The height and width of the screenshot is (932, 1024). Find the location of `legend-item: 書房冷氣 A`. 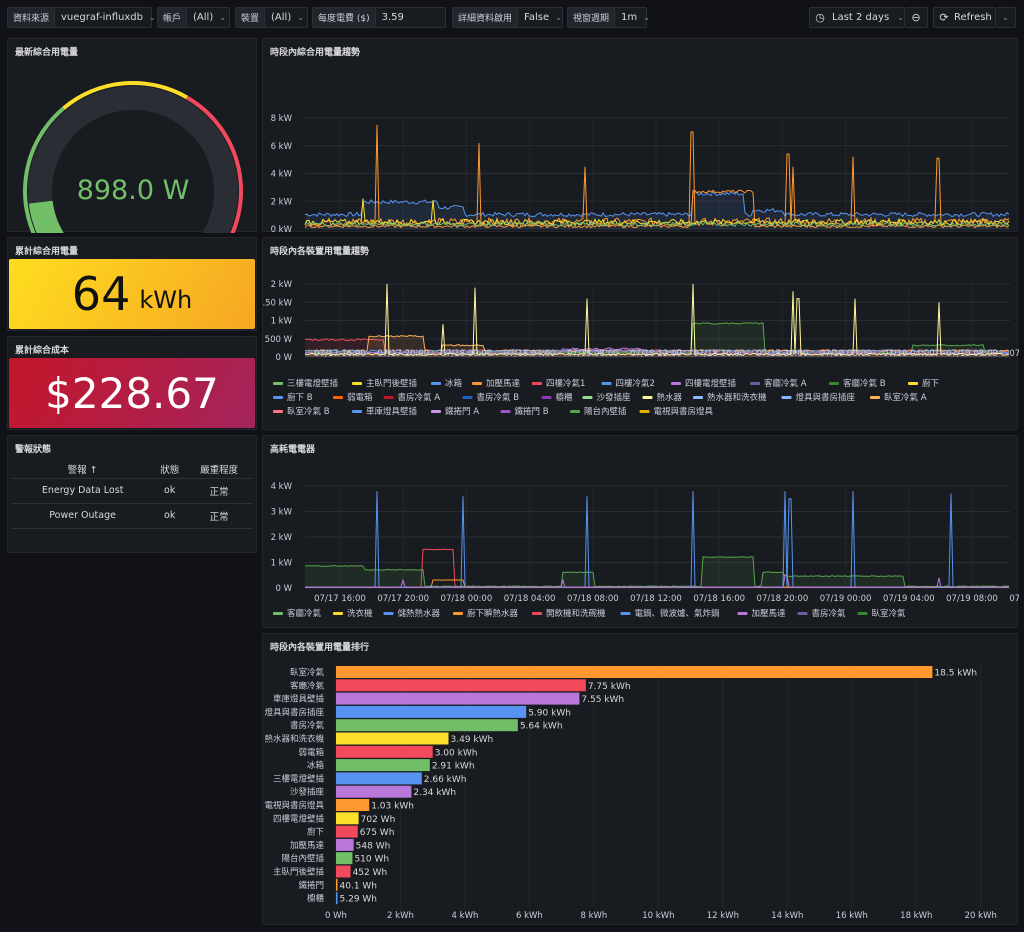

legend-item: 書房冷氣 A is located at coordinates (419, 397).